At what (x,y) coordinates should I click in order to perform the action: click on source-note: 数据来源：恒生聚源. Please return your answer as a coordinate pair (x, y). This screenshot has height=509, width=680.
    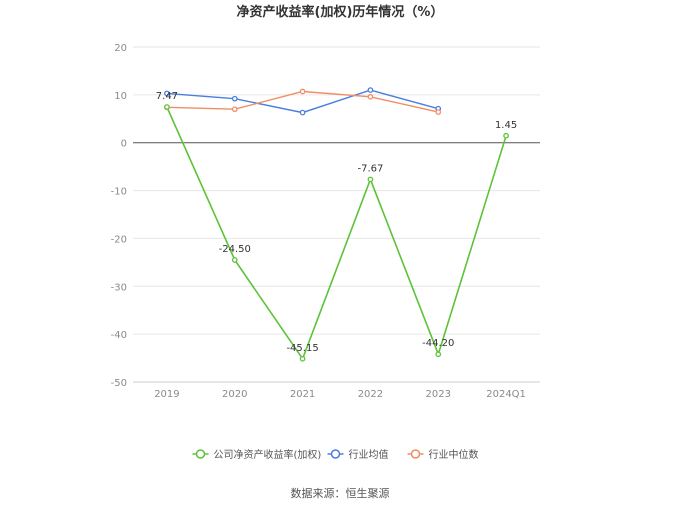
    Looking at the image, I should click on (340, 493).